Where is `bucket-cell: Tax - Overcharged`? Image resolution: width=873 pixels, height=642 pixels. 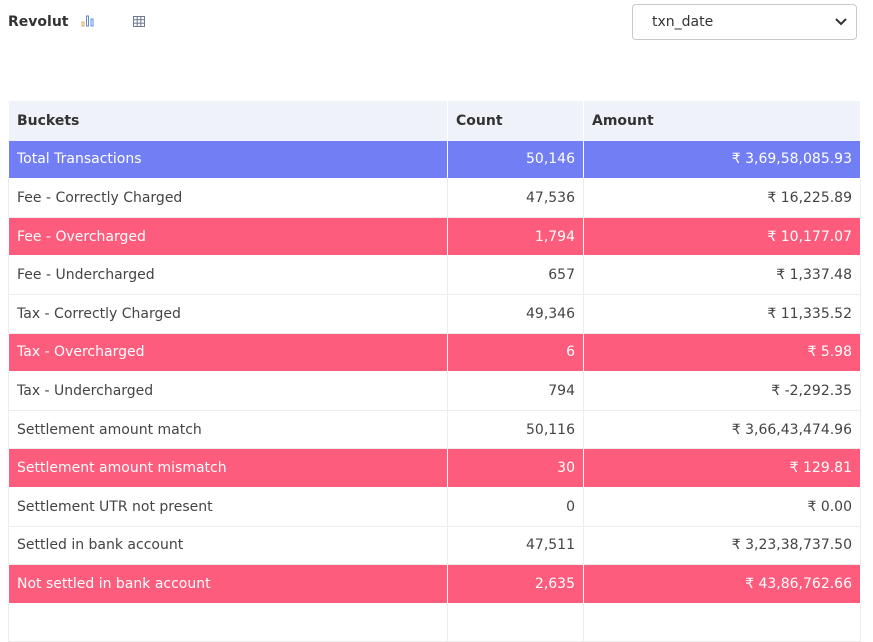
bucket-cell: Tax - Overcharged is located at coordinates (228, 352).